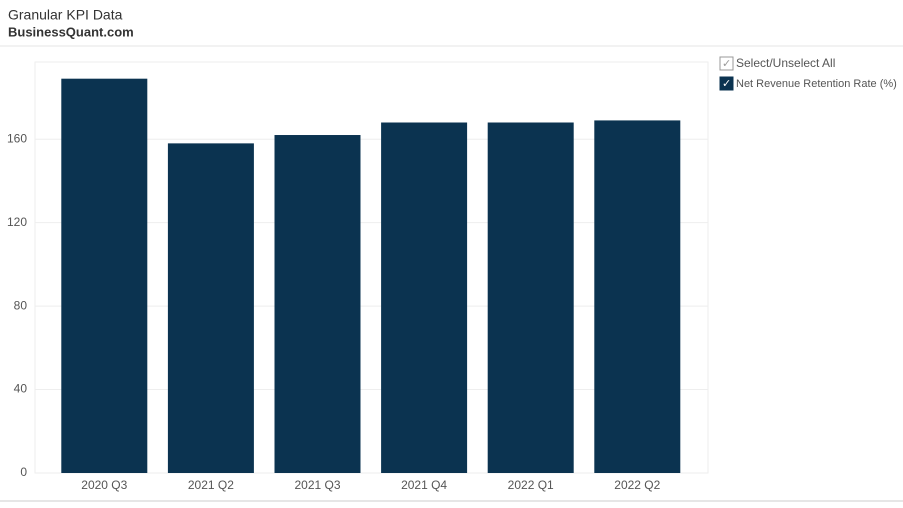  Describe the element at coordinates (424, 485) in the screenshot. I see `x-tick-label: 2021 Q4` at that location.